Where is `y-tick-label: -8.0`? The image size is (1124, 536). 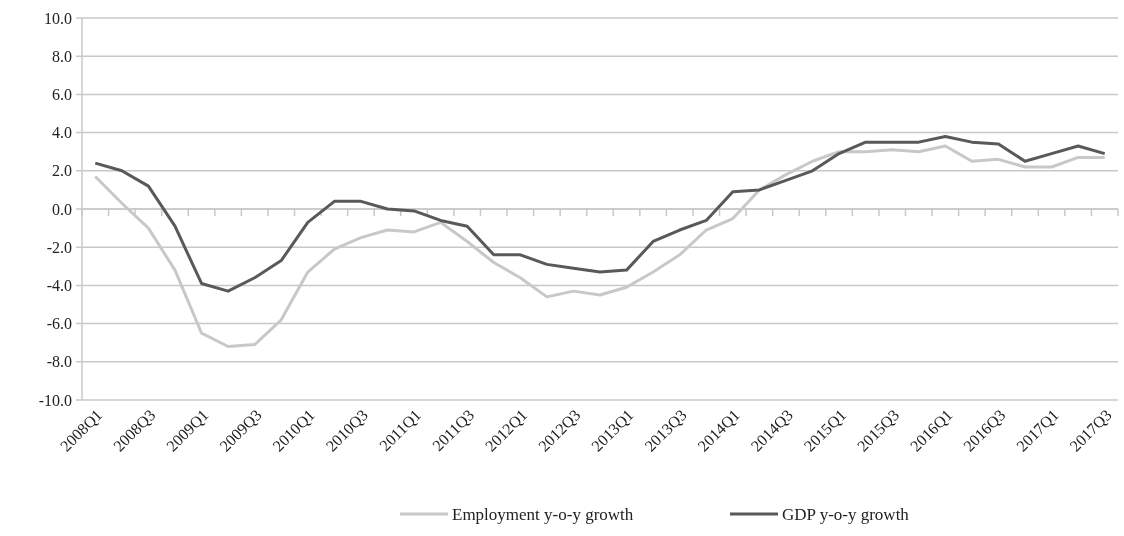 y-tick-label: -8.0 is located at coordinates (59, 362).